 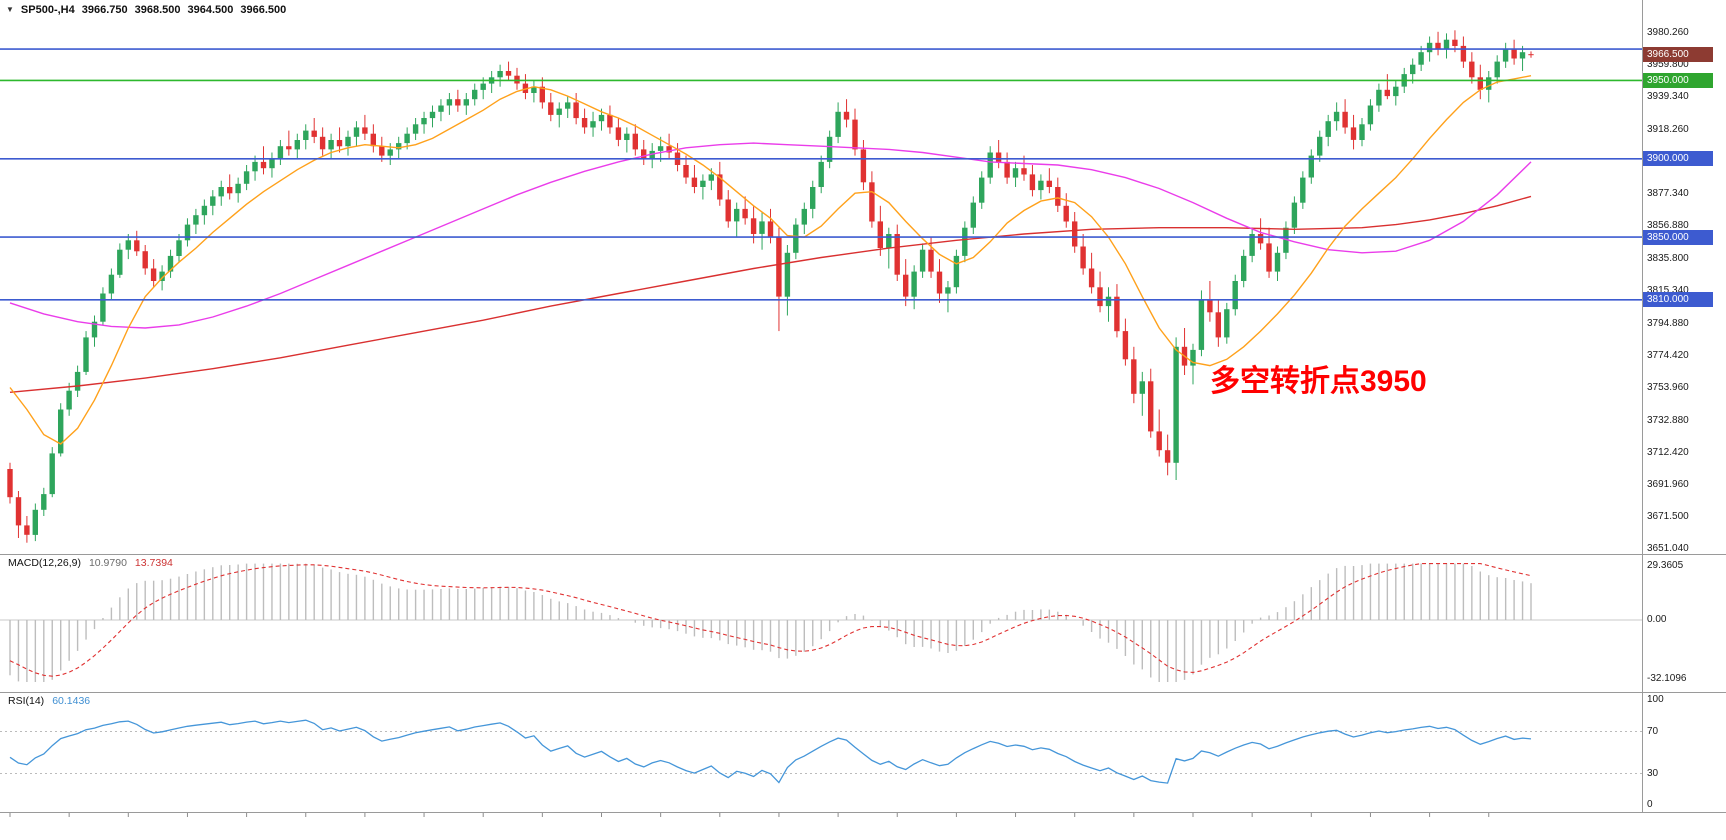 I want to click on rsi-axis-label: 70, so click(x=1653, y=731).